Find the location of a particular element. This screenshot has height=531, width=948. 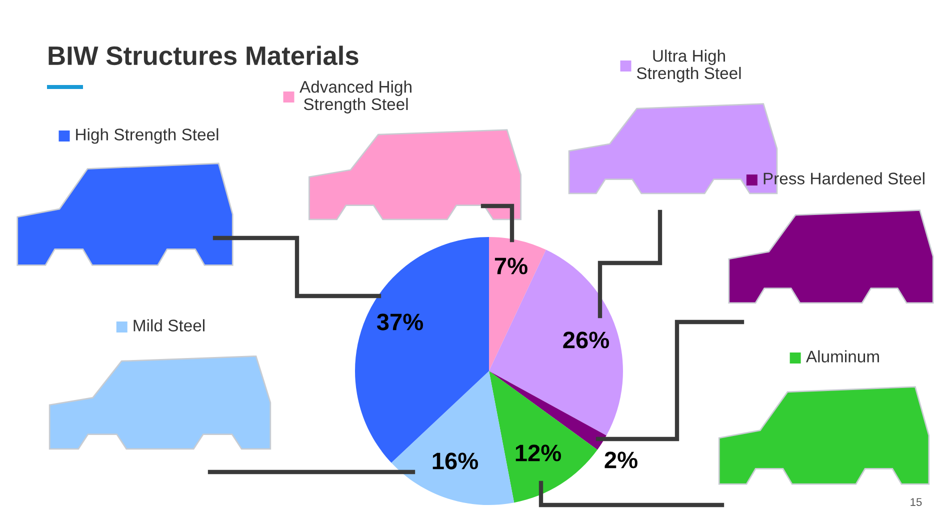

data-label: 26% is located at coordinates (586, 340).